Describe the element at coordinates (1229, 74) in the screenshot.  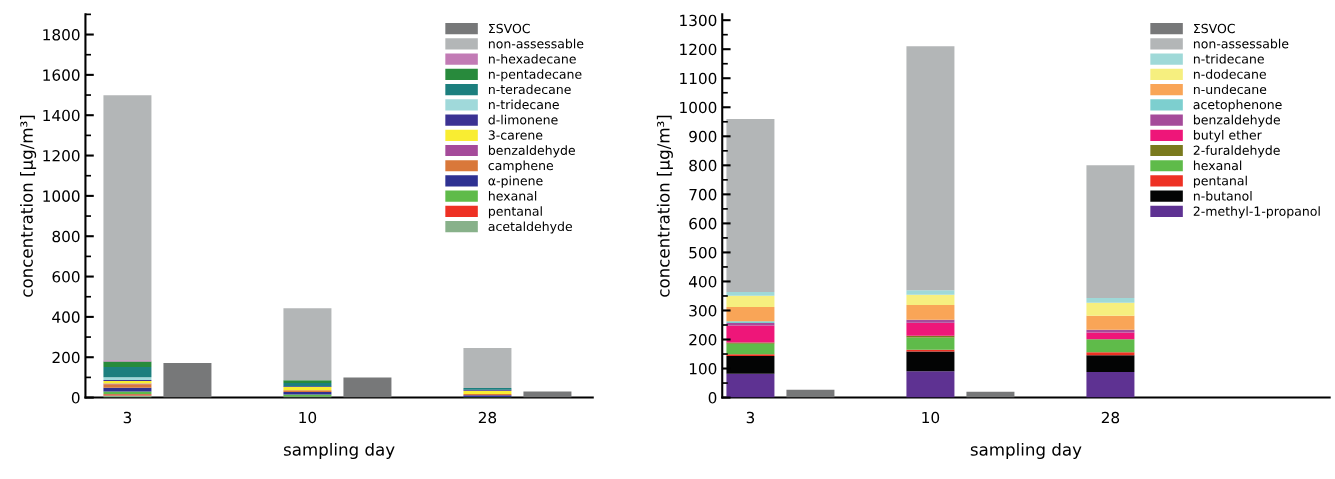
I see `legend-label: n-dodecane` at that location.